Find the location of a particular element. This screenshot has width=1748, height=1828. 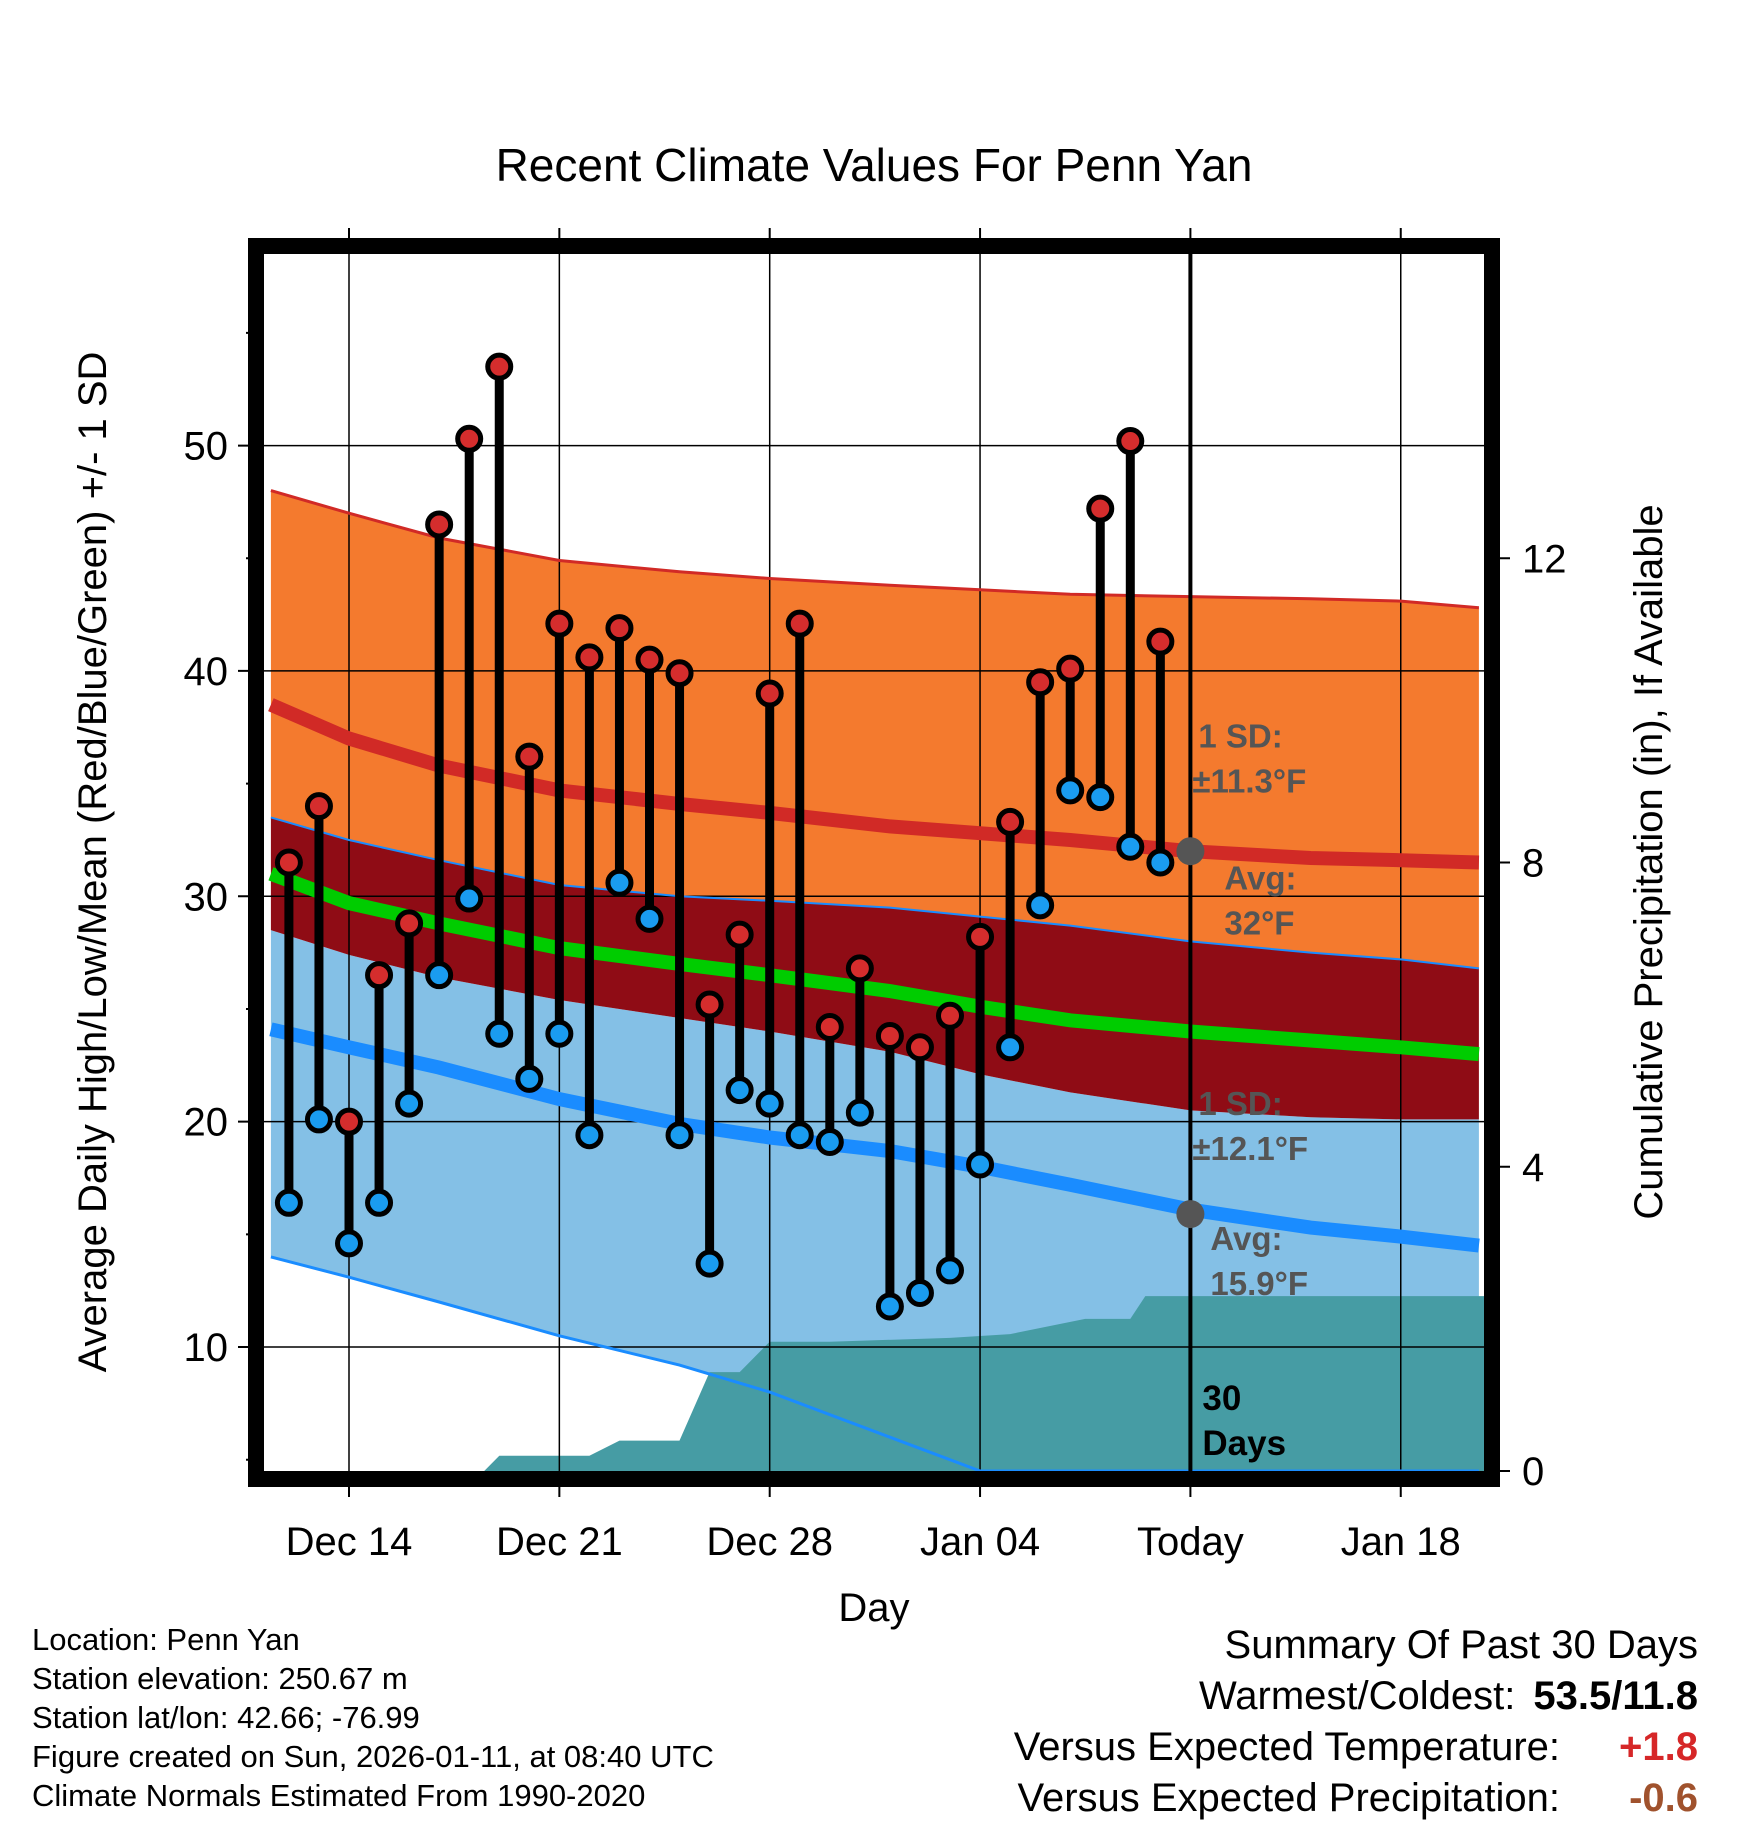

low-avg-label: Avg: is located at coordinates (1246, 1238).